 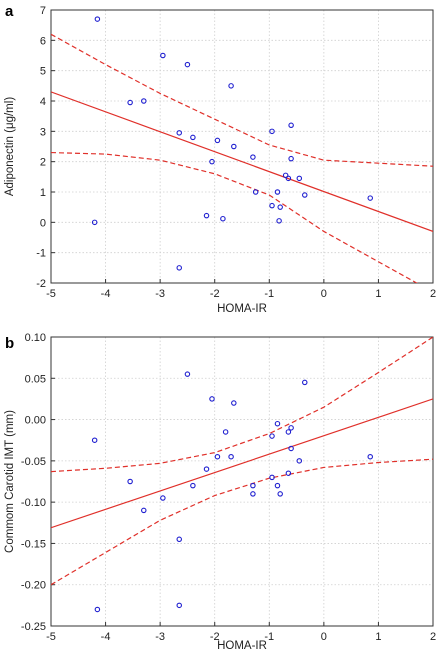 I want to click on y-tick-label: 1, so click(x=43, y=193).